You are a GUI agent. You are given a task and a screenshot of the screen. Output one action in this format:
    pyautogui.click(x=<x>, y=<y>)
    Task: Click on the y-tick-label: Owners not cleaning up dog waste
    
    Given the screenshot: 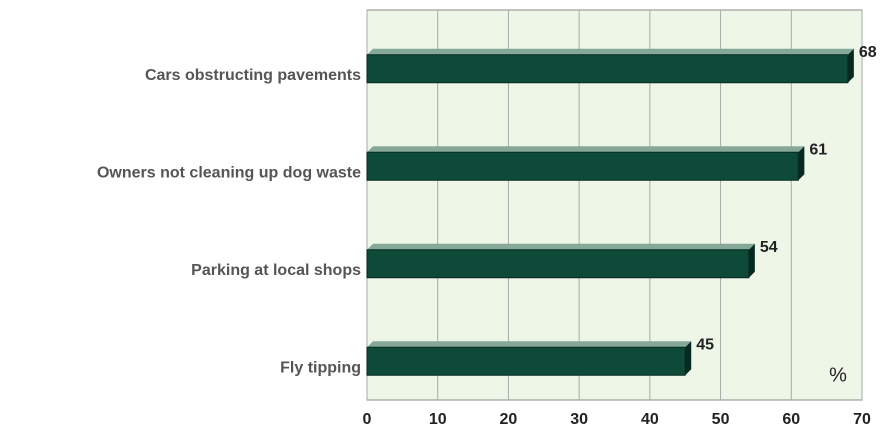 What is the action you would take?
    pyautogui.click(x=229, y=172)
    